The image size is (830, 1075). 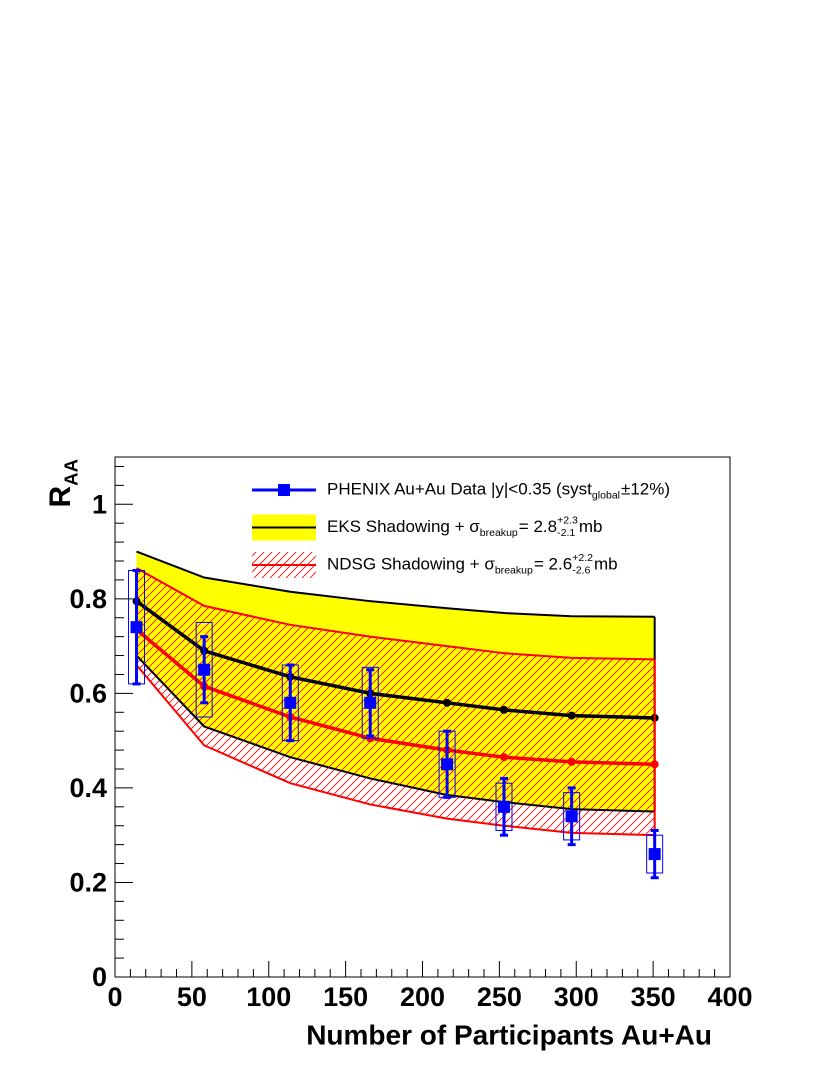 I want to click on label-text: R, so click(x=60, y=497).